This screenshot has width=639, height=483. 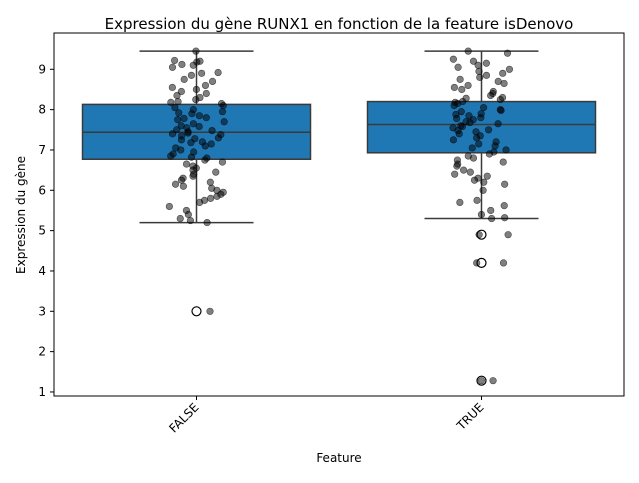 What do you see at coordinates (42, 190) in the screenshot?
I see `y-tick-label: 6` at bounding box center [42, 190].